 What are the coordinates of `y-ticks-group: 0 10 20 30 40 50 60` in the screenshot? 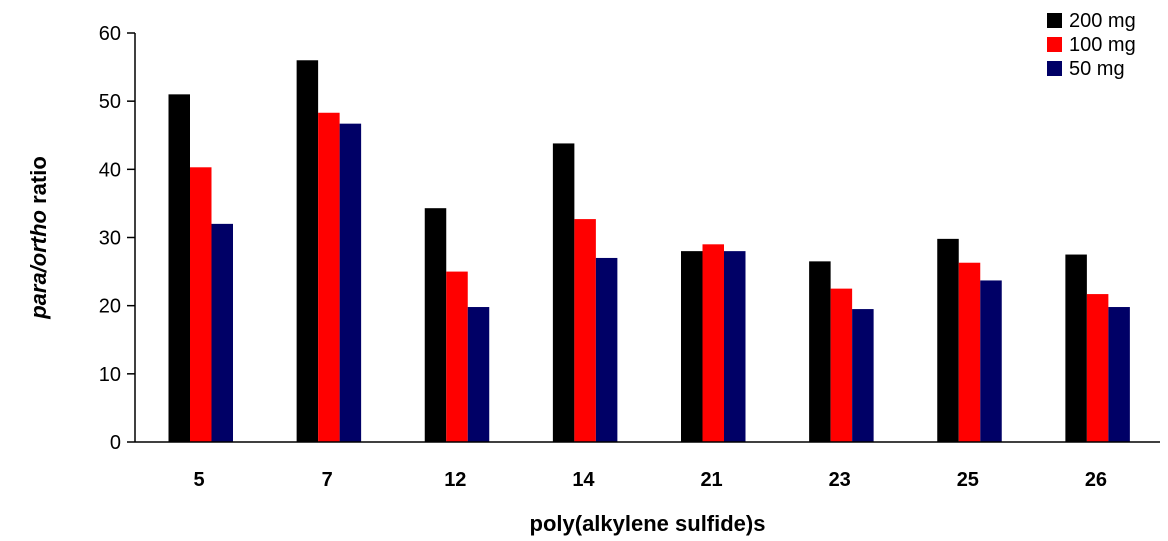 It's located at (117, 238).